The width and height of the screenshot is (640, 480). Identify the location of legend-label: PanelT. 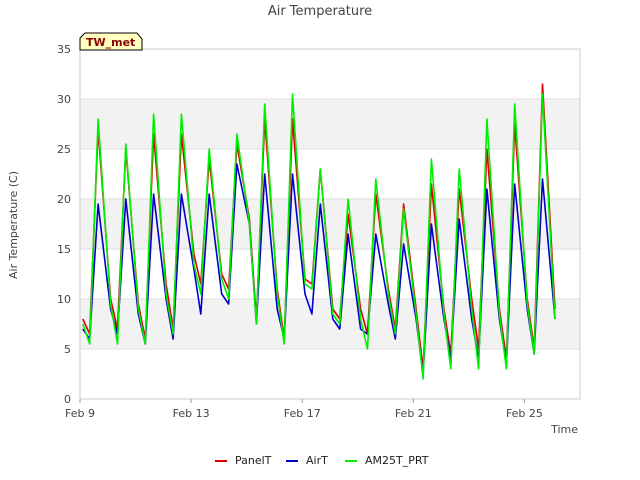
(253, 460).